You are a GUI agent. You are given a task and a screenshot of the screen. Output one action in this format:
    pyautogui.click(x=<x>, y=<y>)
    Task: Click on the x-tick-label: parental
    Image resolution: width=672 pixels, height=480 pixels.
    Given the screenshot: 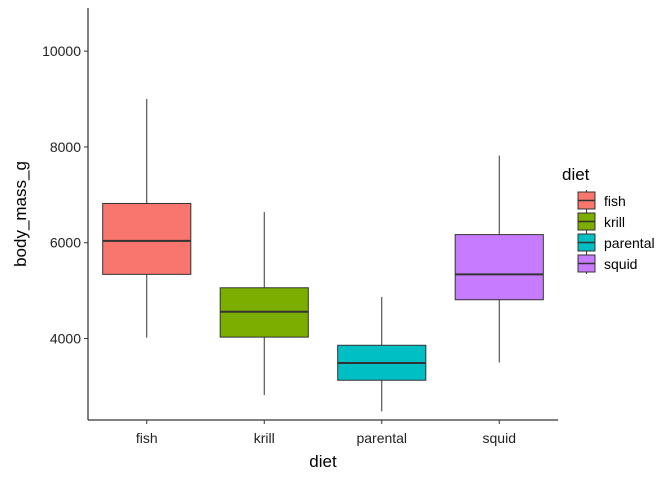 What is the action you would take?
    pyautogui.click(x=381, y=438)
    